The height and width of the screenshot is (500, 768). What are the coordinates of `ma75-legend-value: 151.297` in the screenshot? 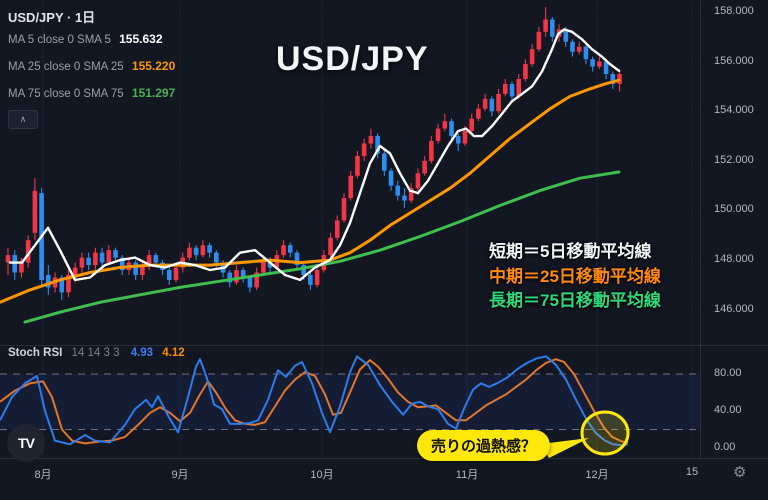 It's located at (153, 93).